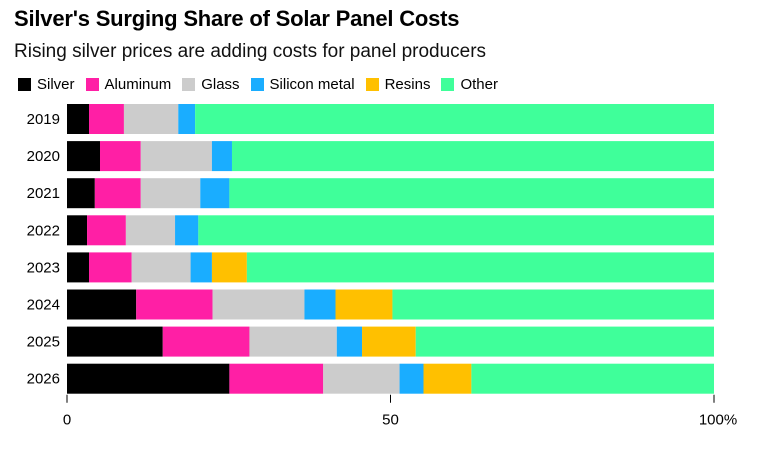 This screenshot has width=773, height=457. Describe the element at coordinates (117, 193) in the screenshot. I see `bar-2021-aluminum` at that location.